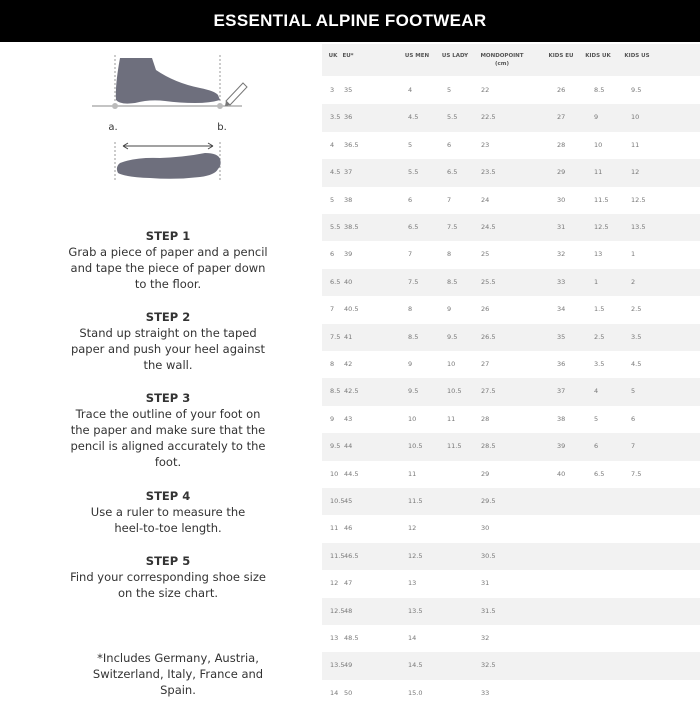 This screenshot has height=707, width=700. I want to click on cell-mondopoint: 29, so click(485, 473).